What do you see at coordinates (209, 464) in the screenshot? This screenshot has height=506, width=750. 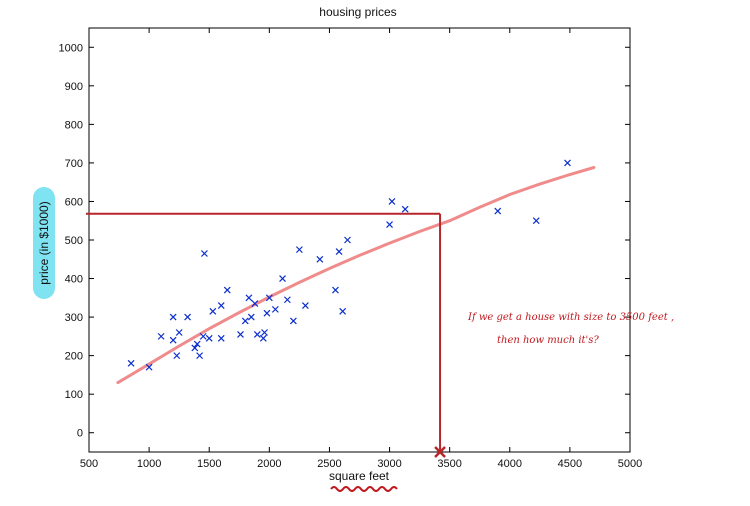 I see `x-tick-label: 1500` at bounding box center [209, 464].